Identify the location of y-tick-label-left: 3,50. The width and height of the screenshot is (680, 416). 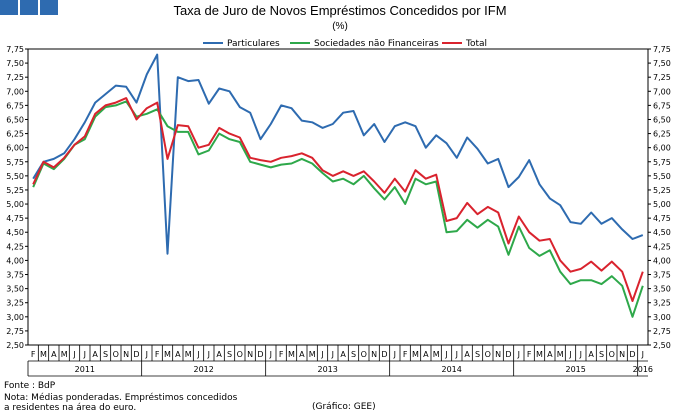
(15, 289).